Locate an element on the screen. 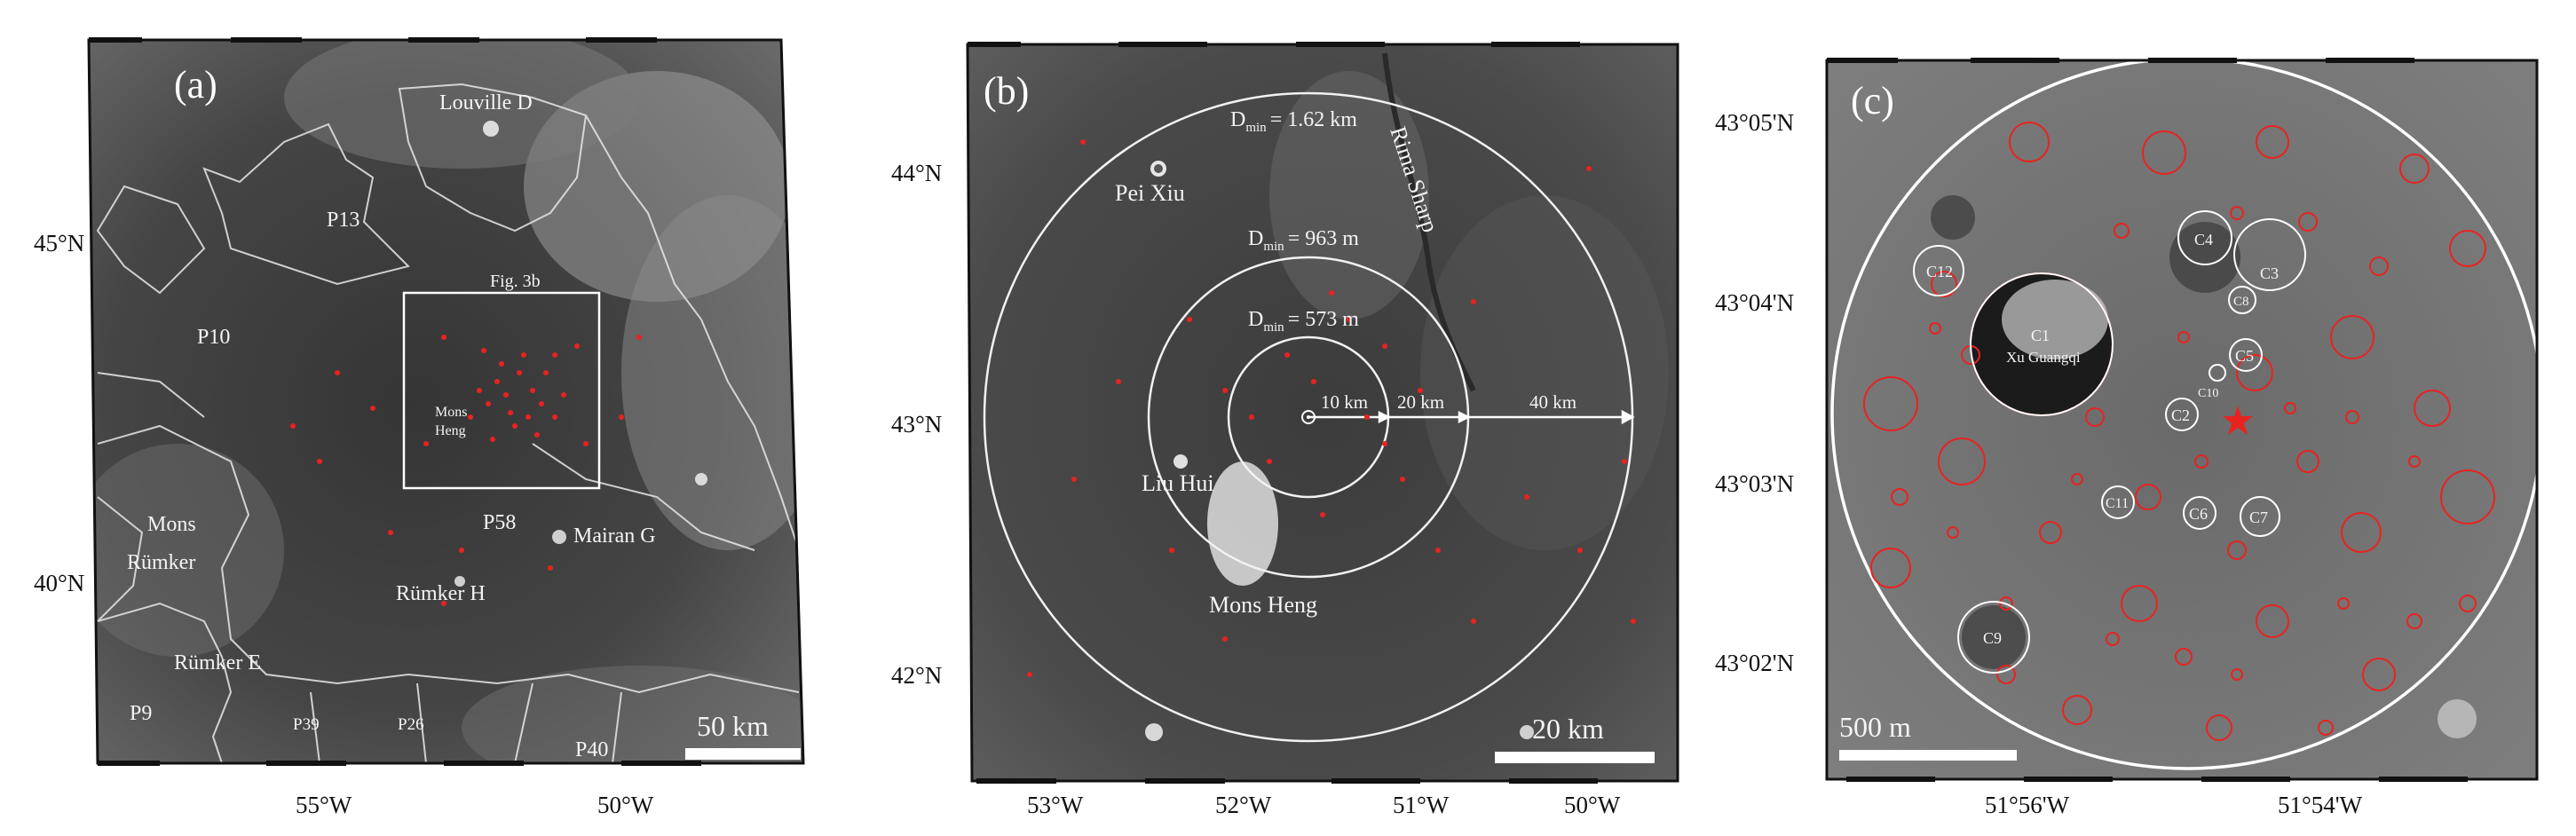 This screenshot has height=836, width=2576. svg-text:Dmin= 1.62 km: Dmin = 1.62 km is located at coordinates (1293, 122).